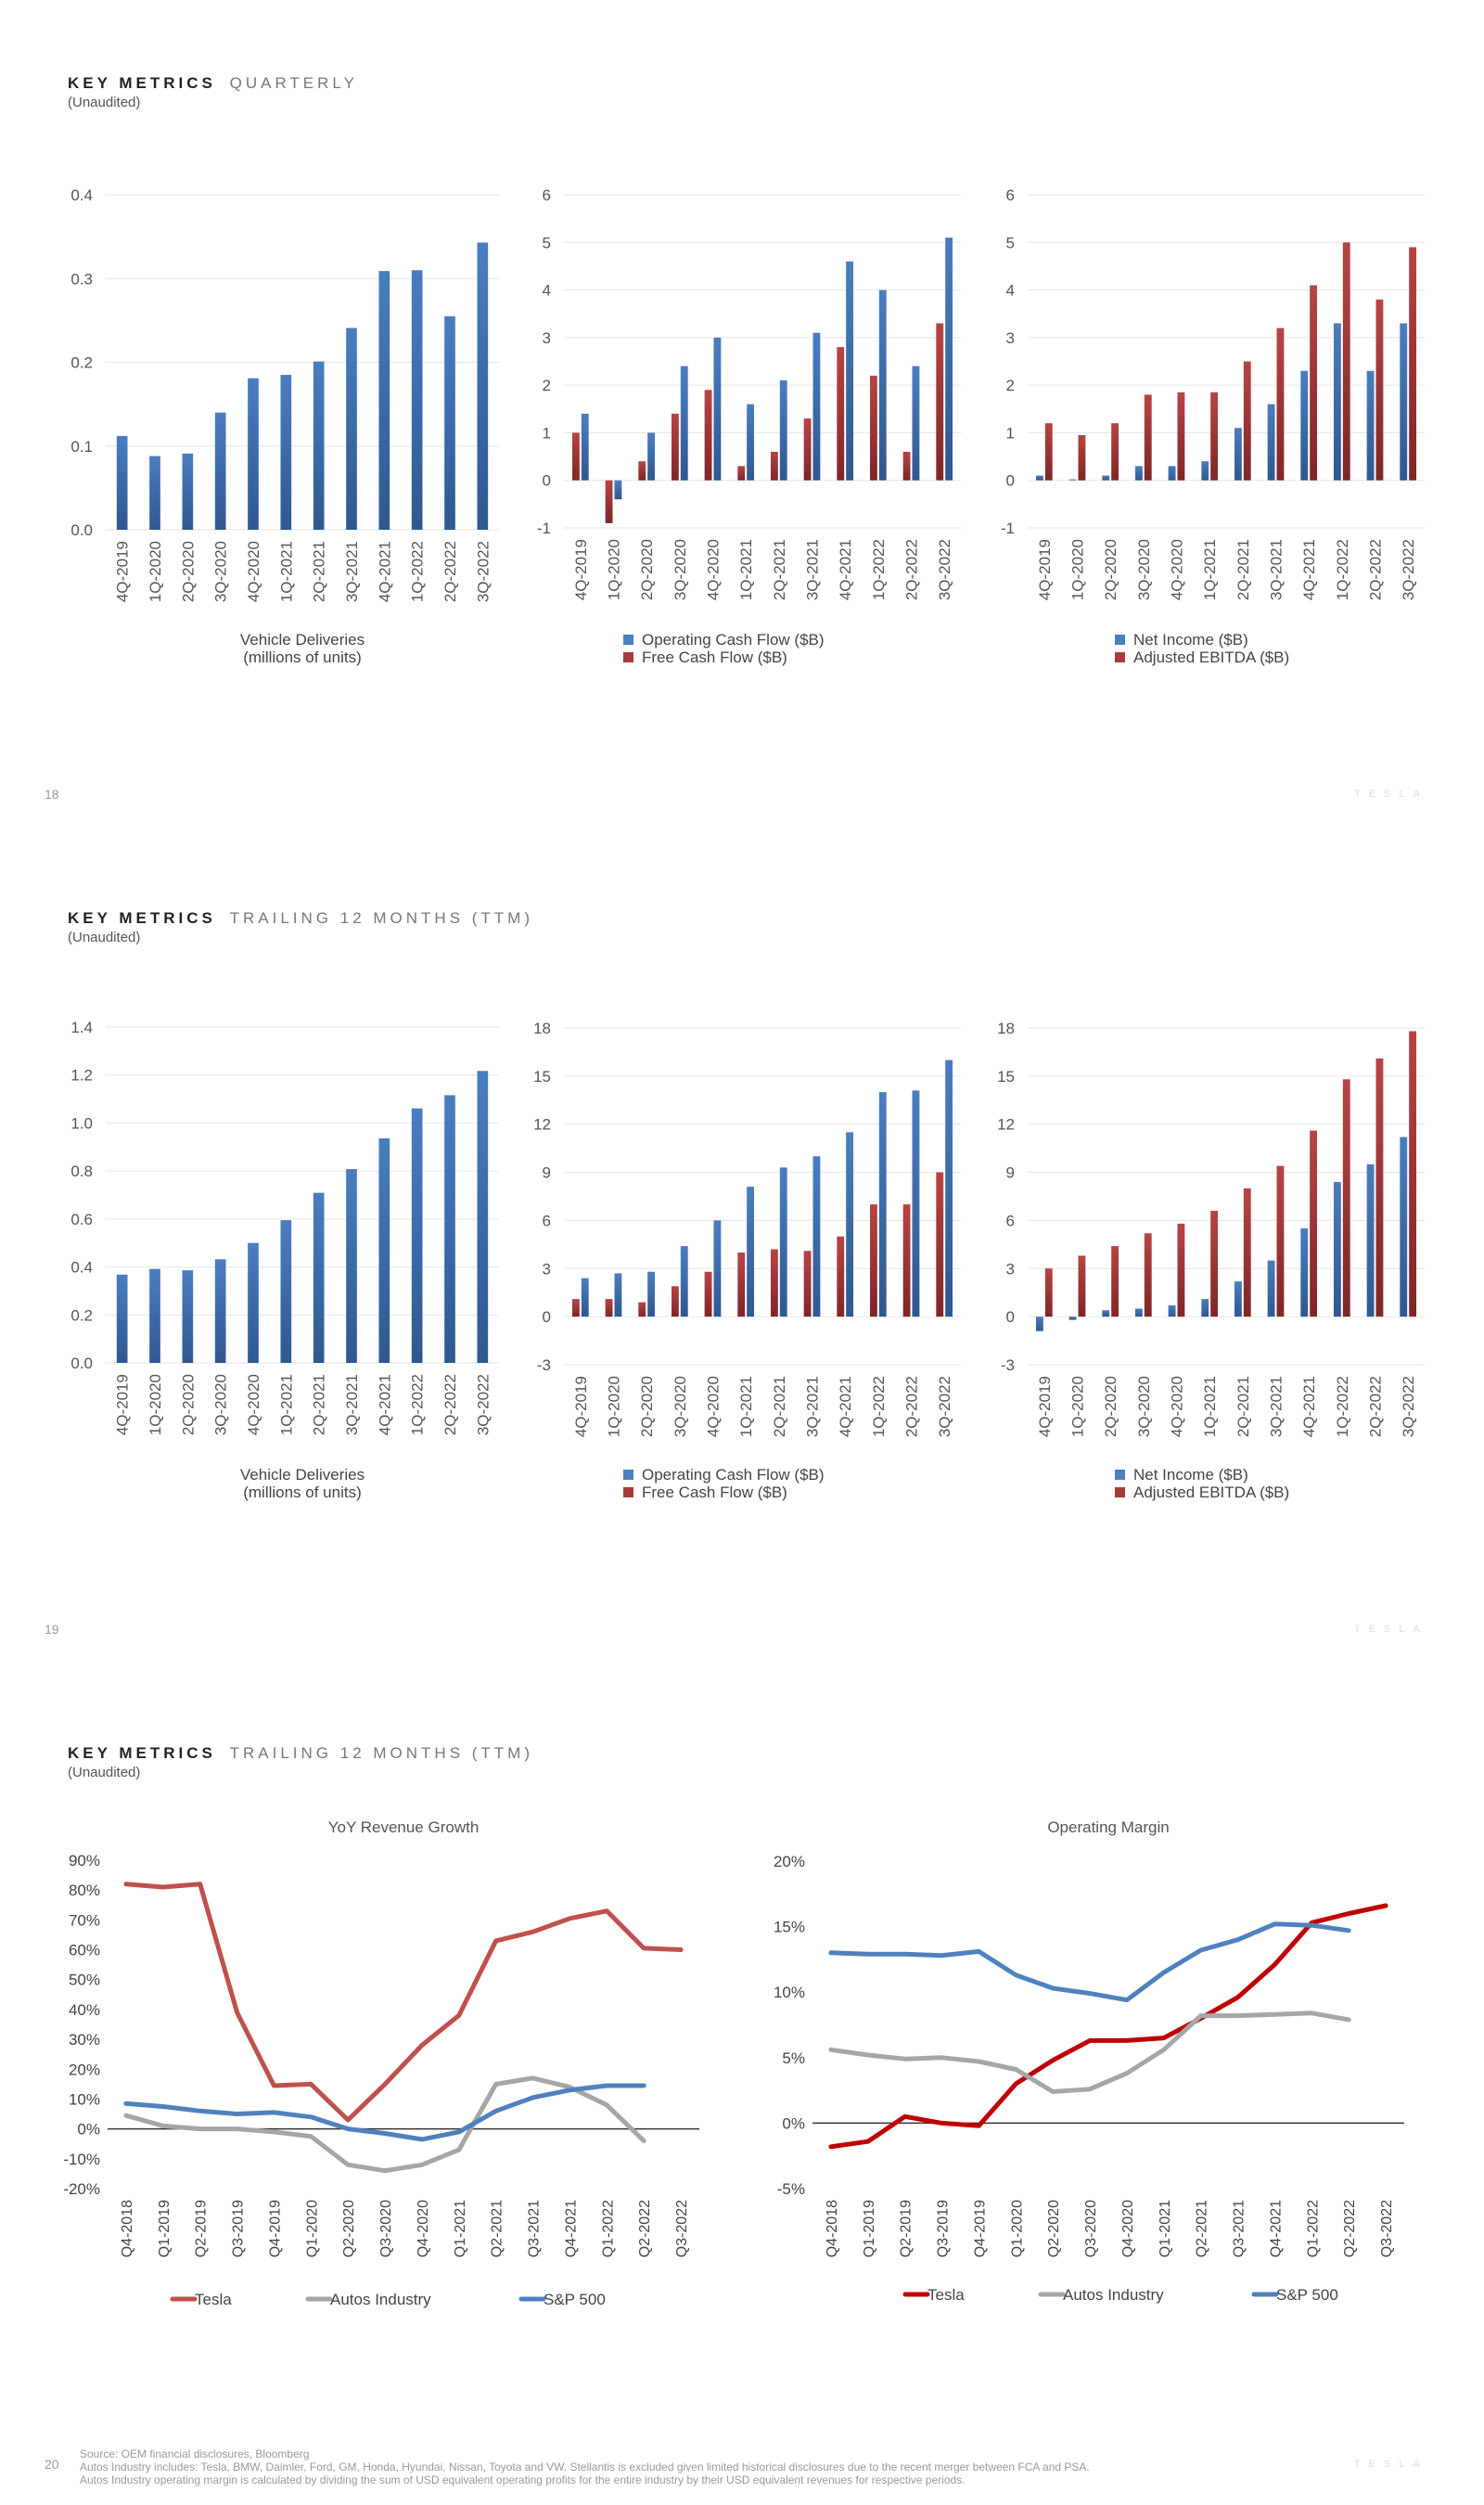 Image resolution: width=1484 pixels, height=2505 pixels. Describe the element at coordinates (319, 572) in the screenshot. I see `x-tick-label: 2Q-2021` at that location.